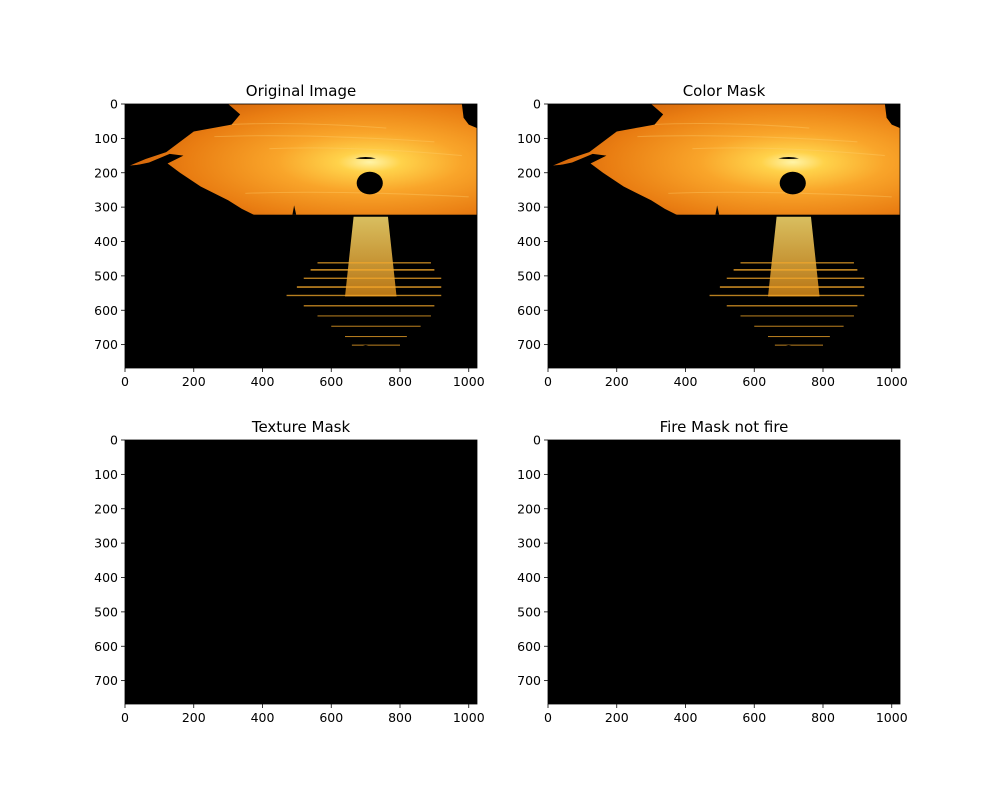  What do you see at coordinates (724, 91) in the screenshot?
I see `subplot-title: Color Mask` at bounding box center [724, 91].